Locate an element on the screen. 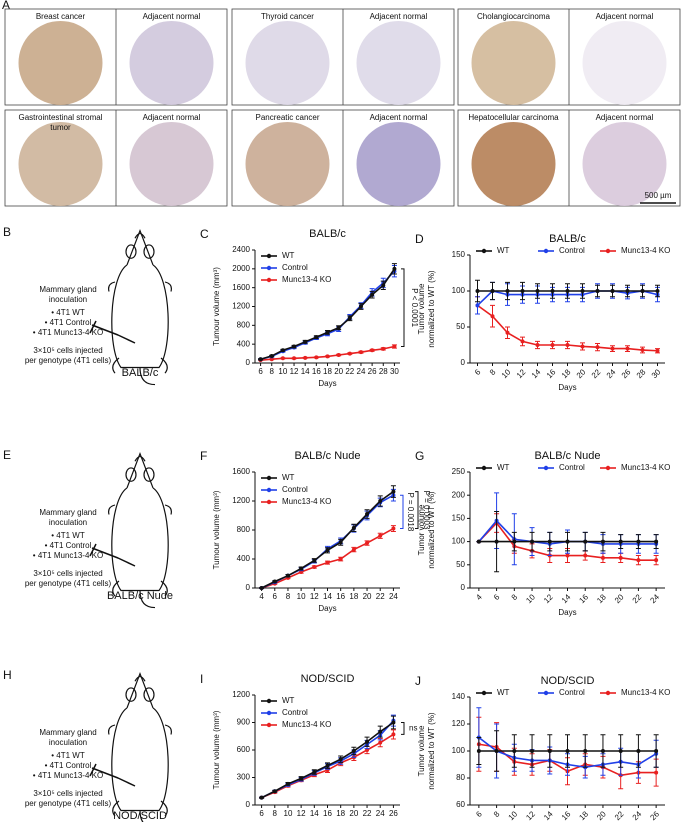 The height and width of the screenshot is (822, 685). panel-label: J is located at coordinates (418, 681).